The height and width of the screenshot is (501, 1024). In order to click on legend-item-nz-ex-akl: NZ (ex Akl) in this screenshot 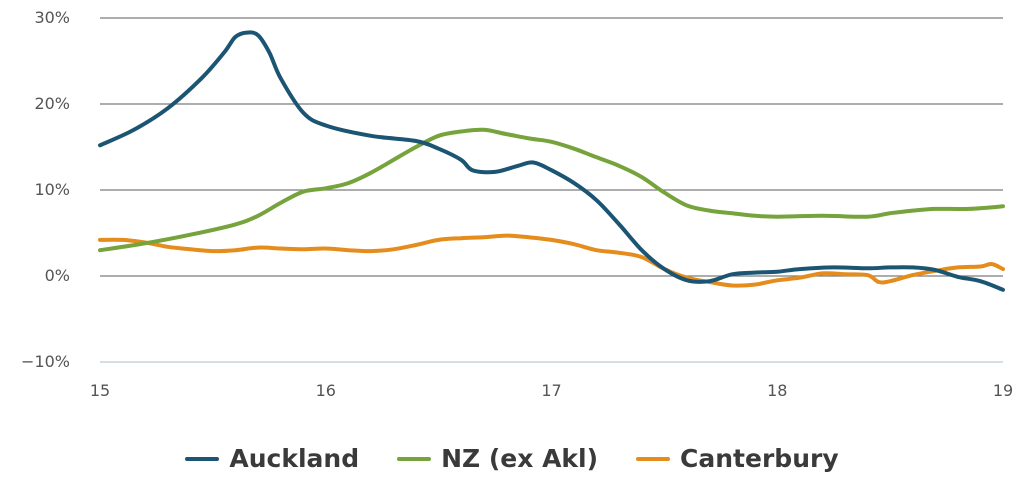, I will do `click(497, 458)`.